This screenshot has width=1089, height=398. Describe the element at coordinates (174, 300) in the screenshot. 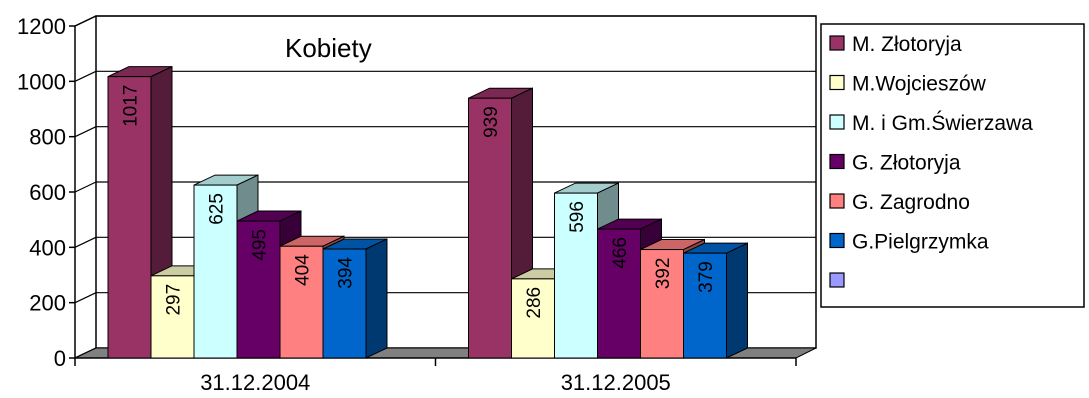

I see `data-label: 297` at that location.